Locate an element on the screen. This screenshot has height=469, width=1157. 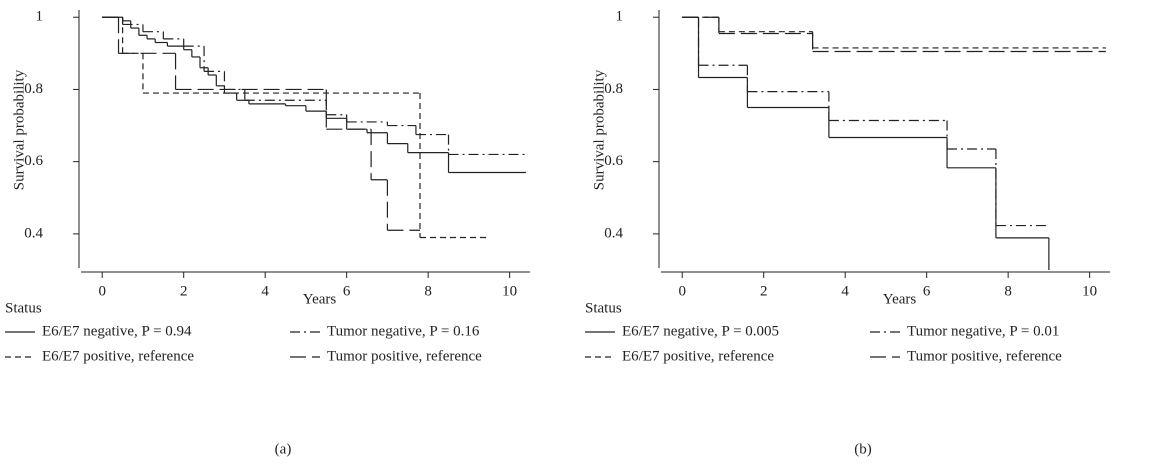
legend-label: E6/E7 negative, P = 0.94 is located at coordinates (117, 331).